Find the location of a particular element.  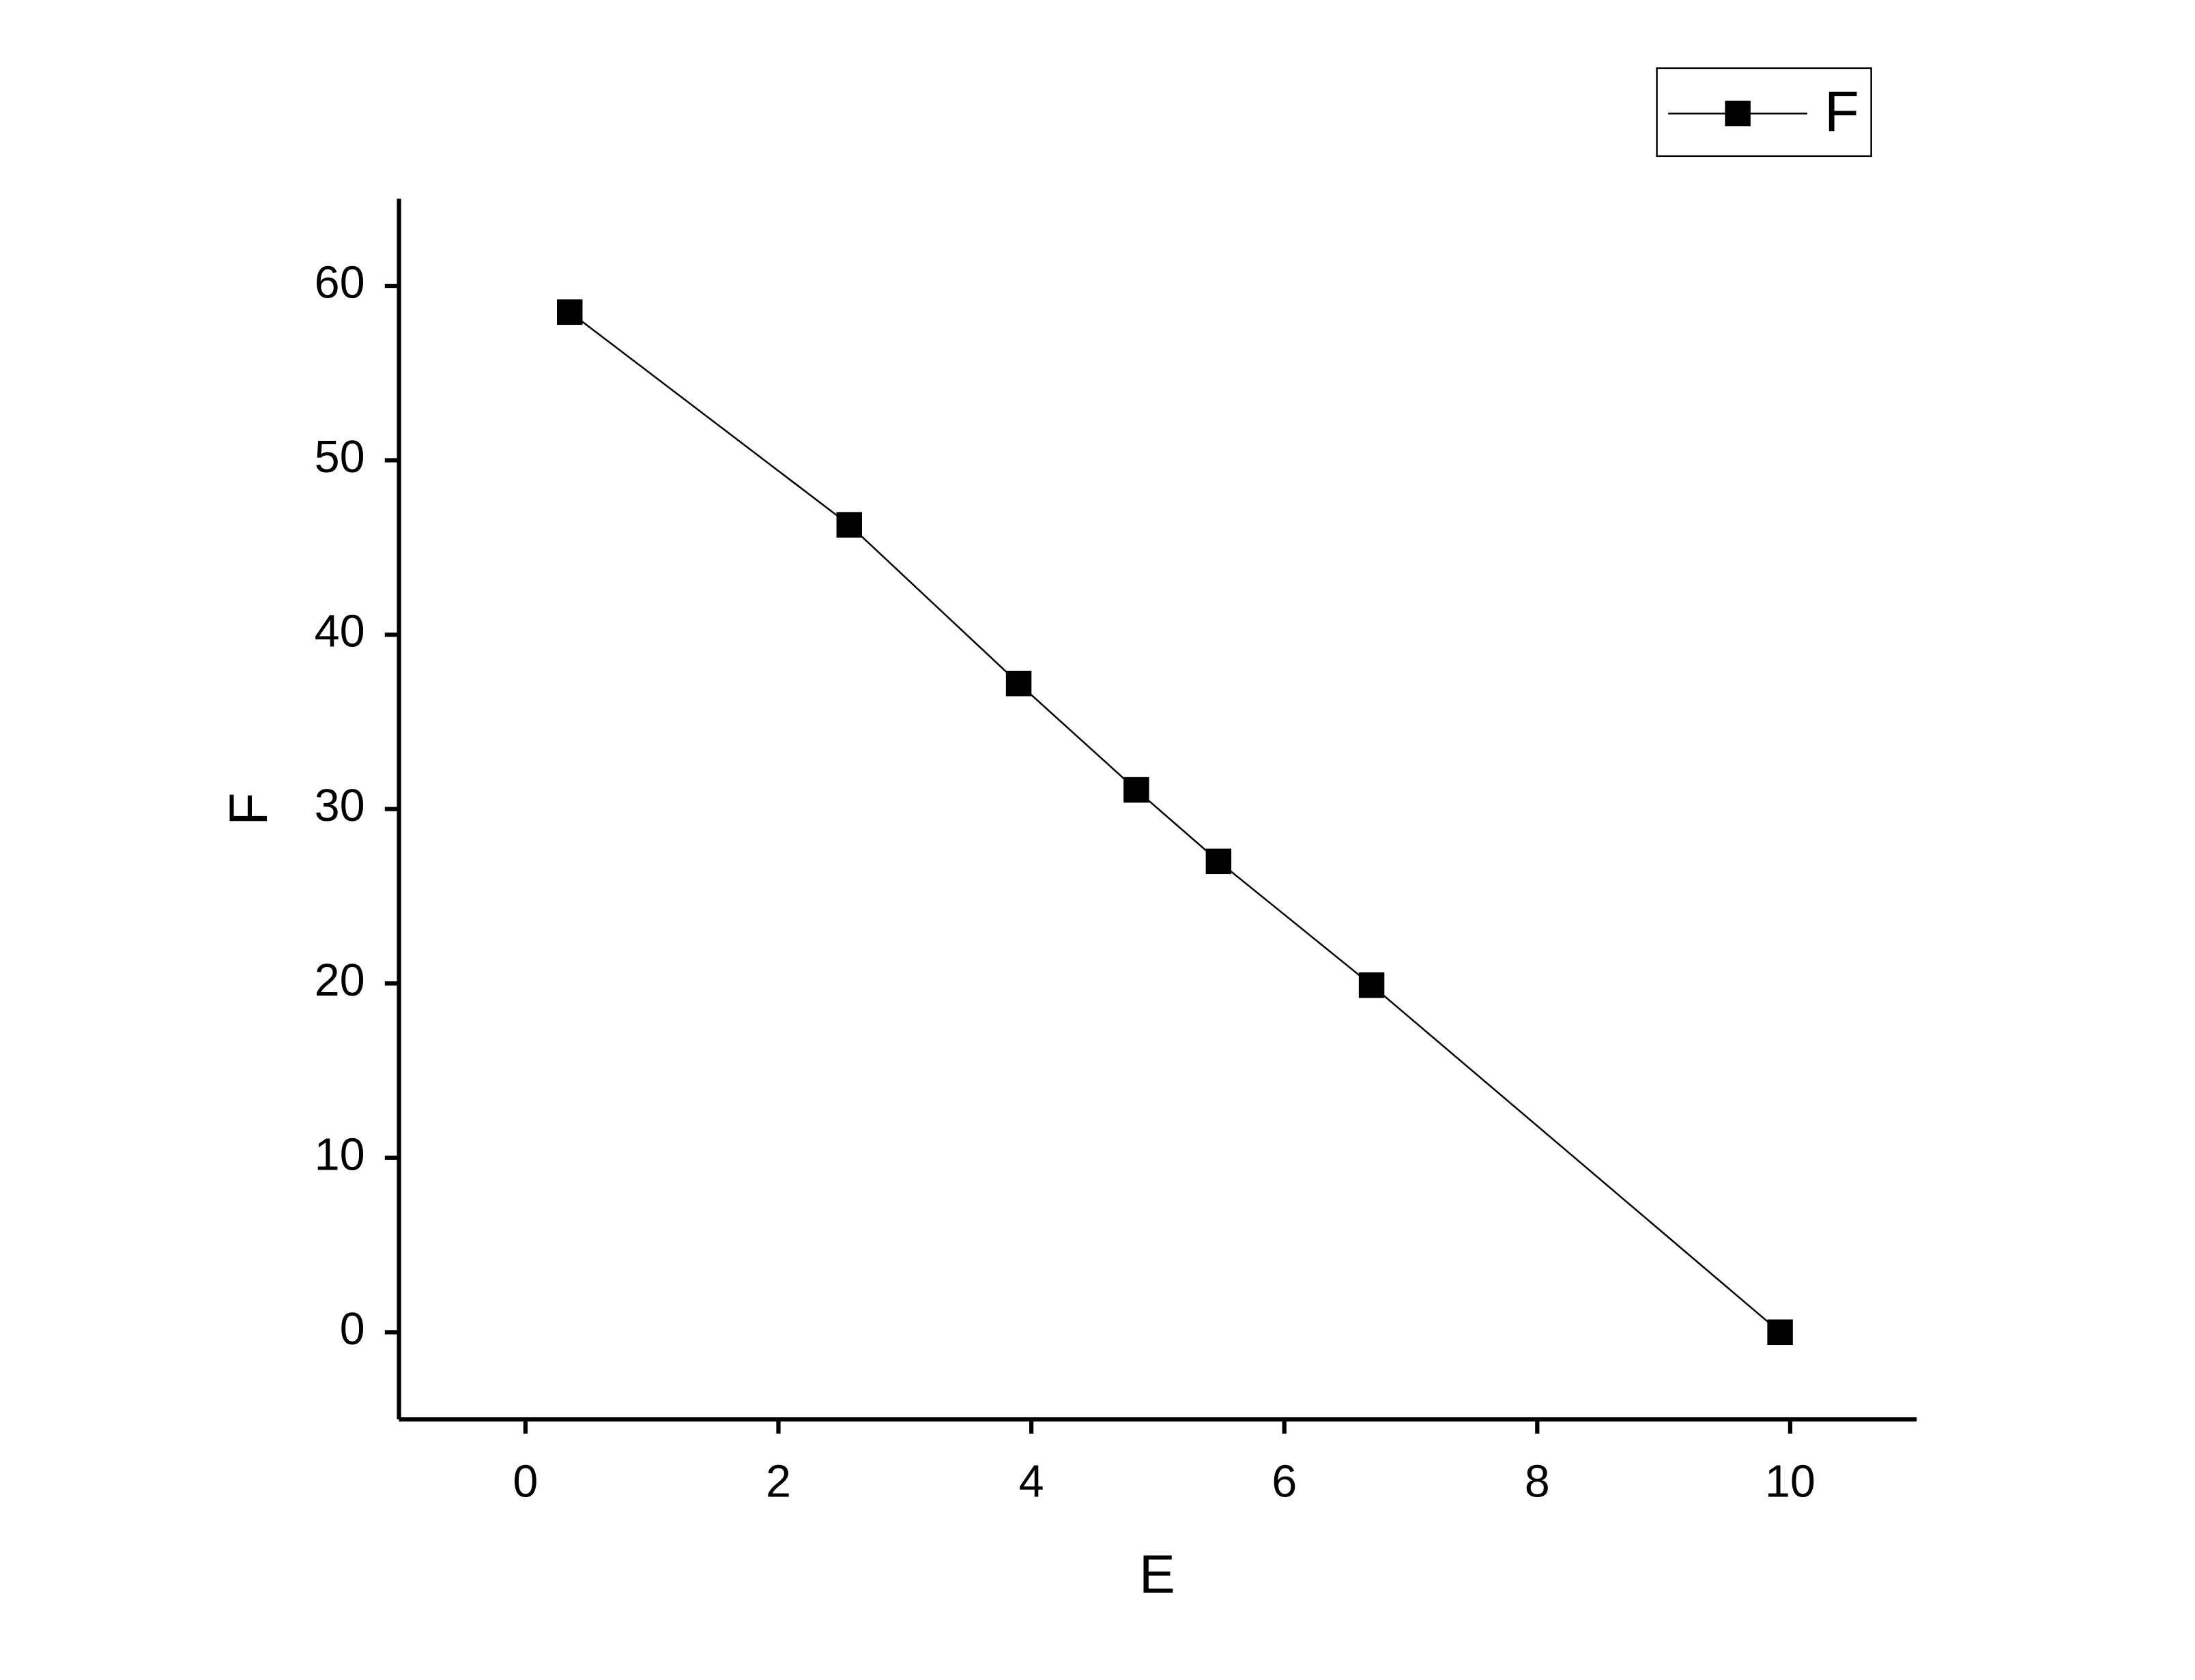

x-tick-label: 8 is located at coordinates (1538, 1481).